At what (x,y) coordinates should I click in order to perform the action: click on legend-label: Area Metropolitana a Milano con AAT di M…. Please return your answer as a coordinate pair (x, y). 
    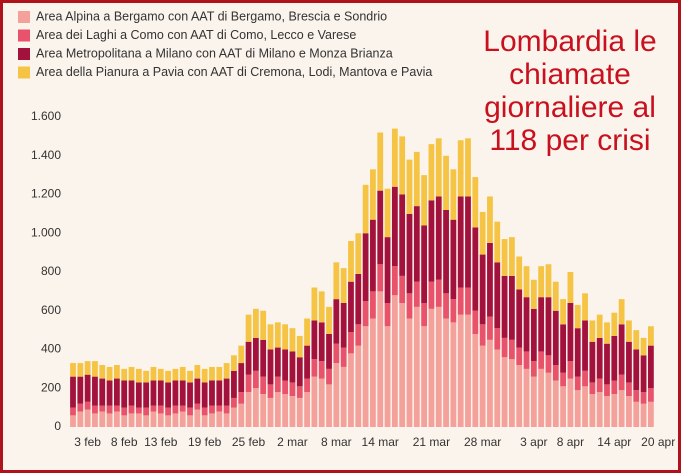
    Looking at the image, I should click on (214, 53).